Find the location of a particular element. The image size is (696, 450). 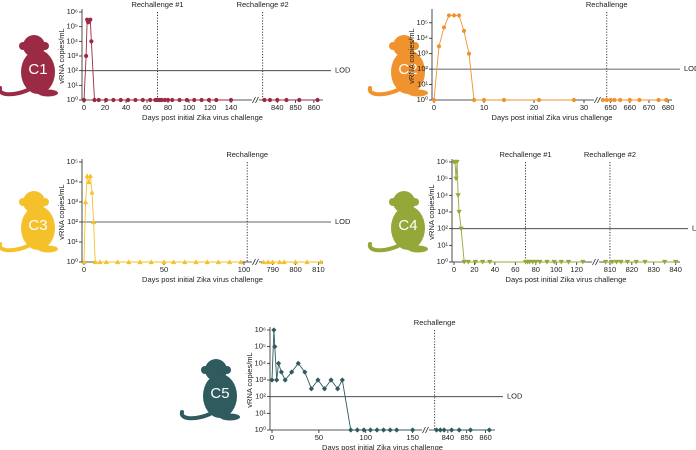

animal-label: C3 is located at coordinates (37, 225).